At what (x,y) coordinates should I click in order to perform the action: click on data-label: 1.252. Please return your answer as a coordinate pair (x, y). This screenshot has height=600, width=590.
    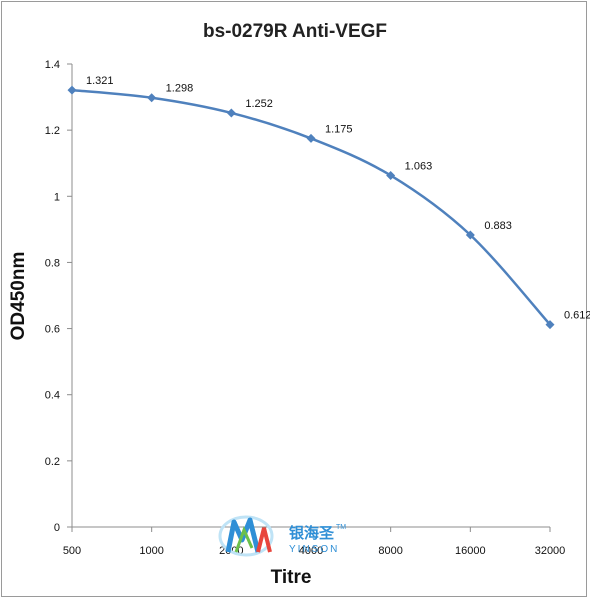
    Looking at the image, I should click on (259, 104).